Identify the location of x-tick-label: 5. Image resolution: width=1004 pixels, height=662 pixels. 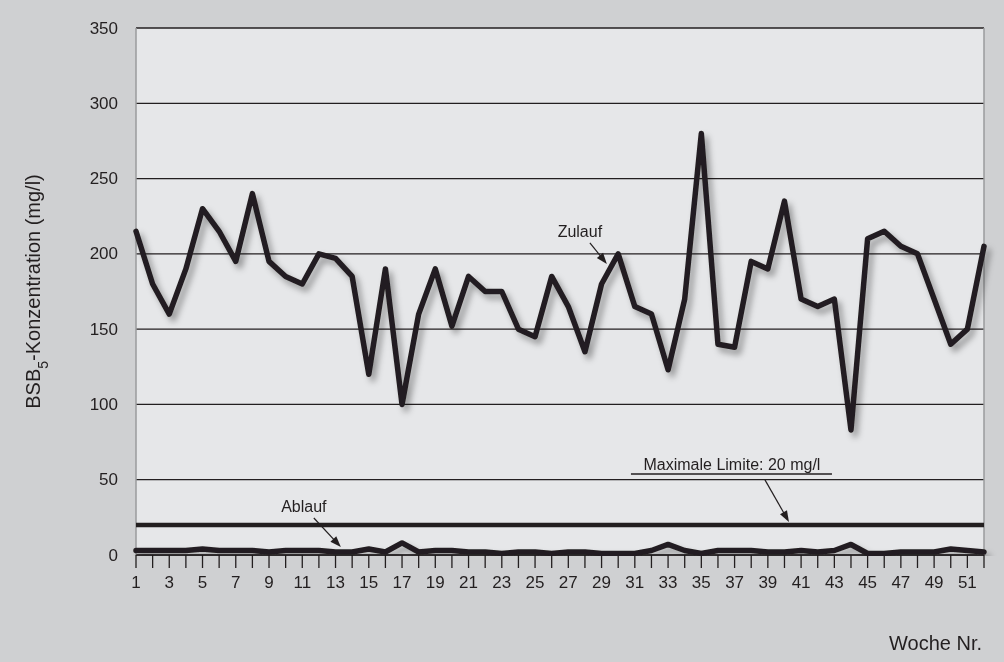
(202, 582).